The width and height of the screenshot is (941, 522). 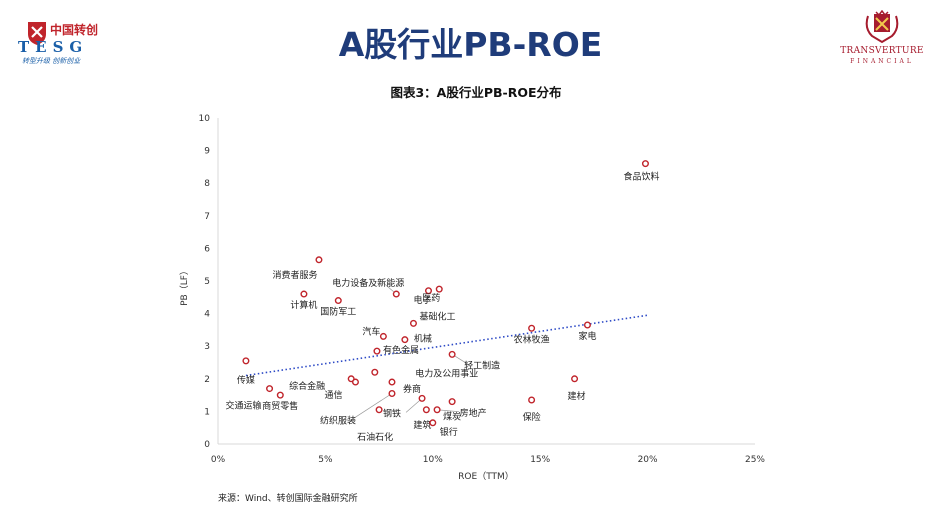 I want to click on chart-title: 图表3：A股行业PB-ROE分布, so click(x=476, y=92).